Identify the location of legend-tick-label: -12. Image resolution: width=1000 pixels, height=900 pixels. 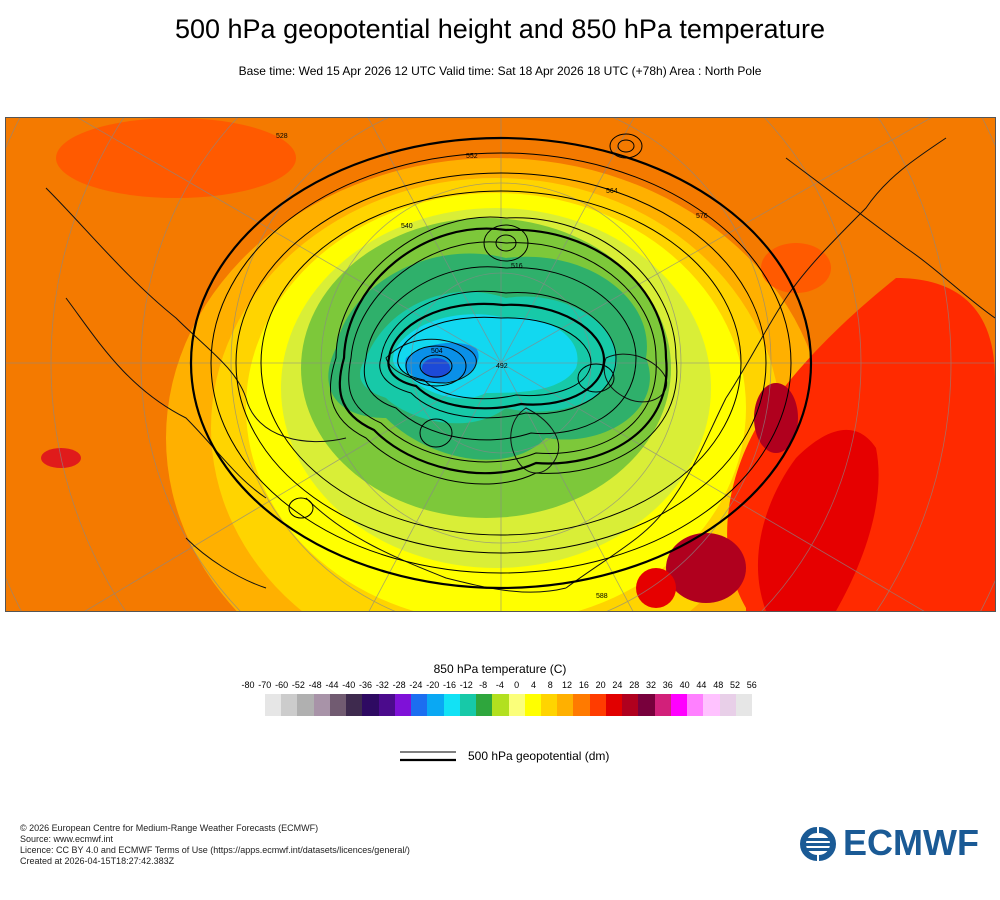
(466, 685).